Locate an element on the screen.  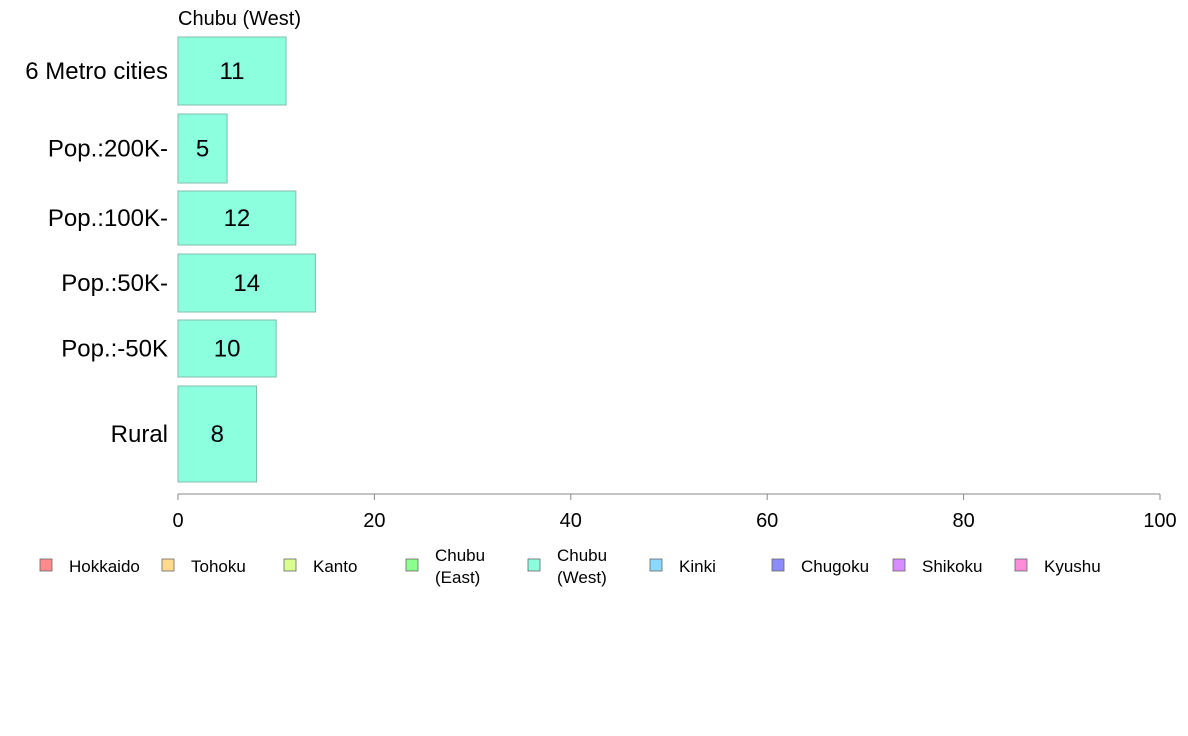
category-label: Pop.:200K- is located at coordinates (108, 149).